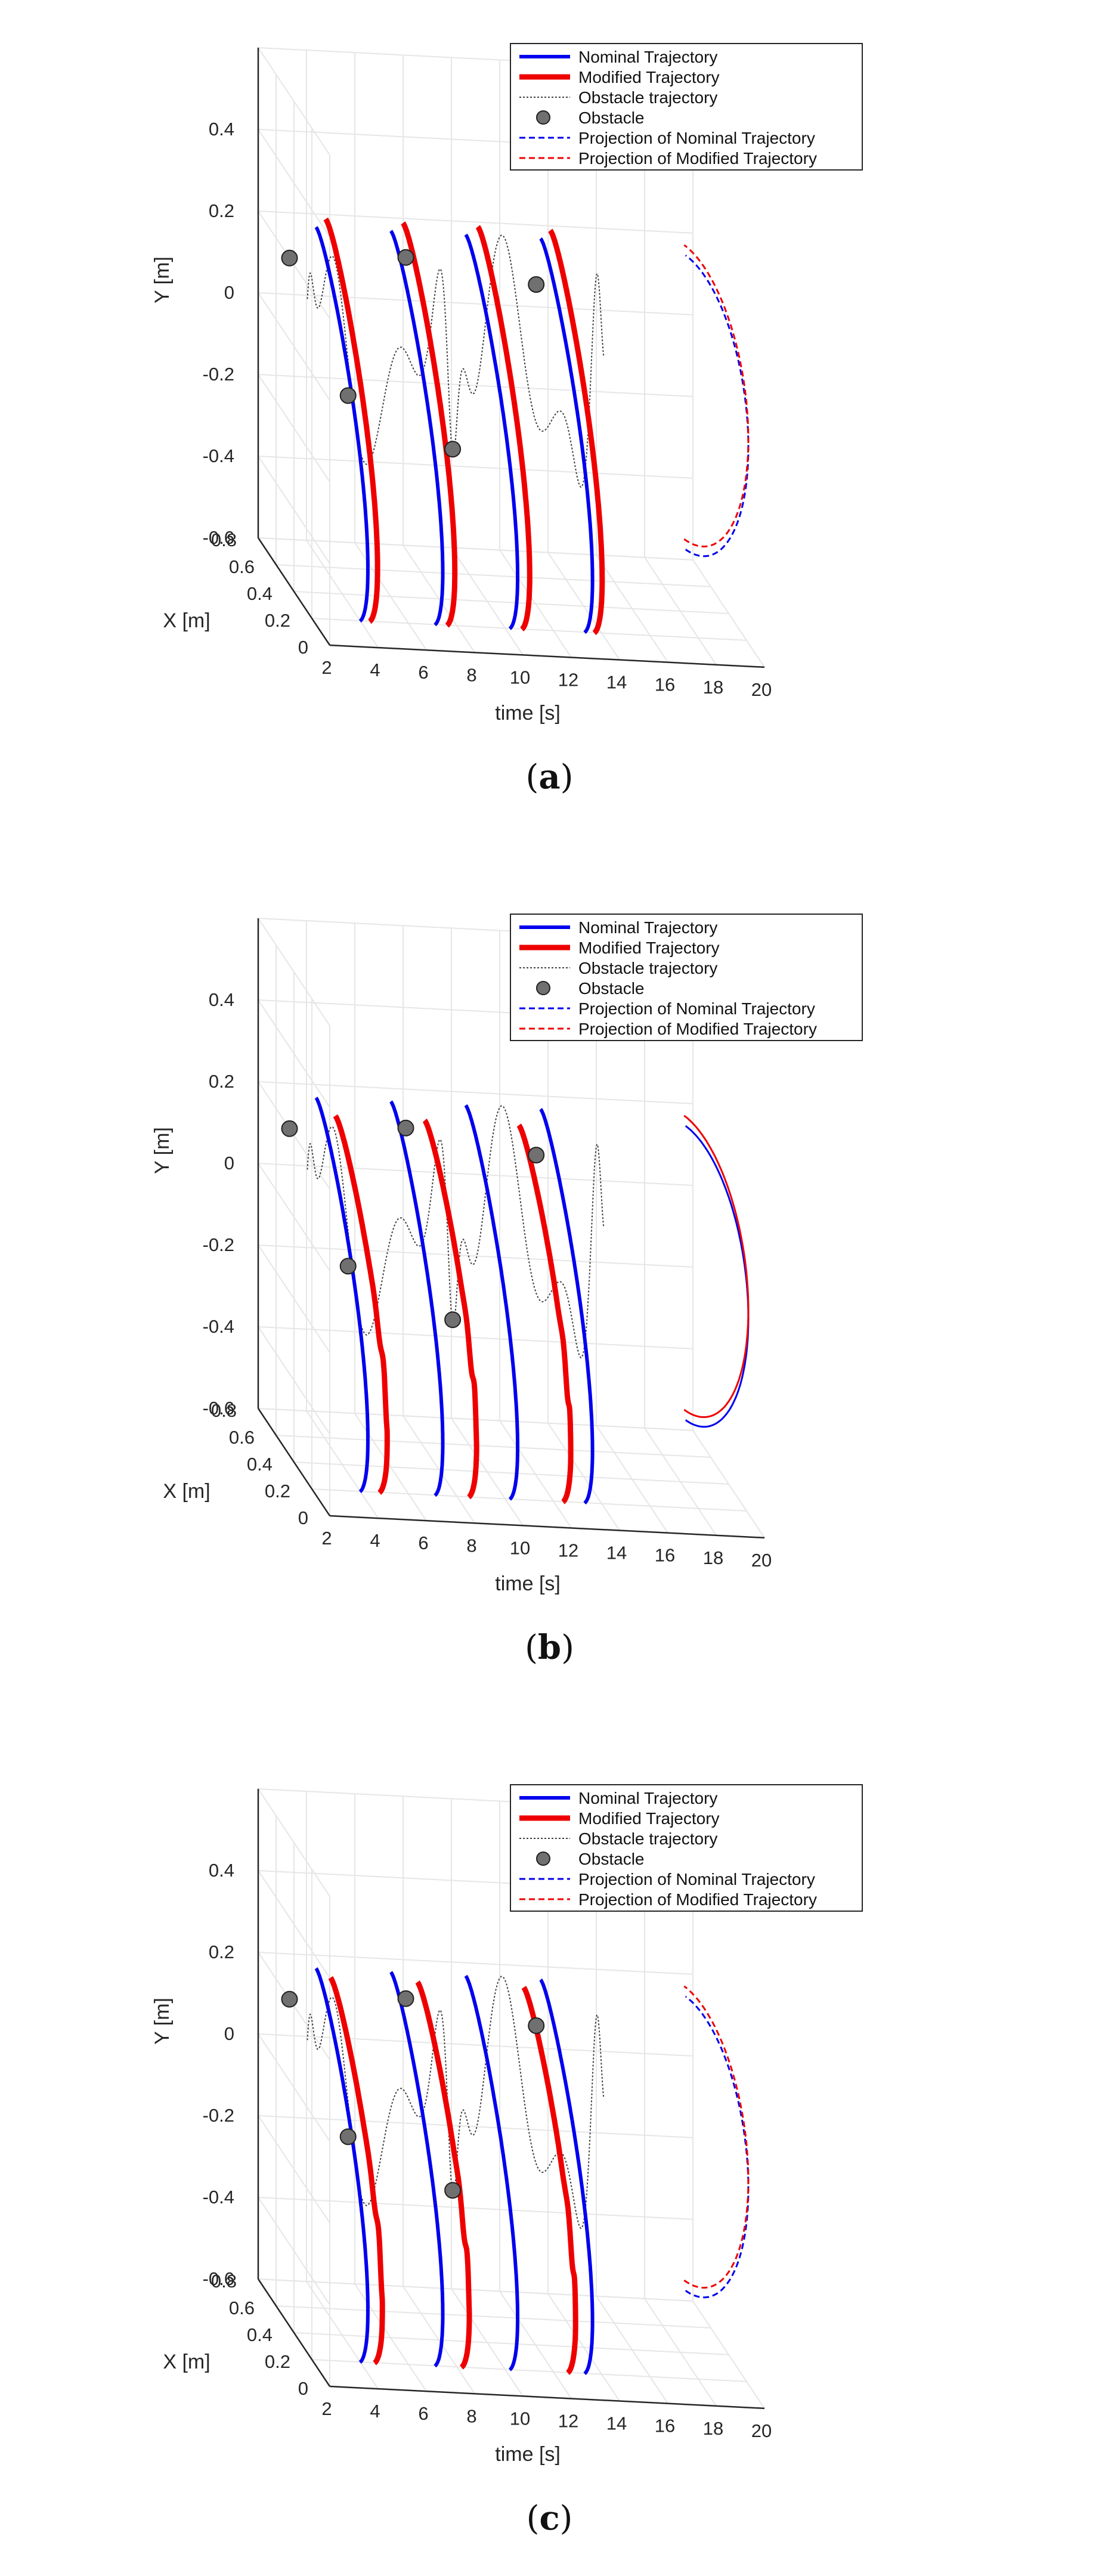 This screenshot has height=2576, width=1099. Describe the element at coordinates (612, 989) in the screenshot. I see `legend-label: Obstacle` at that location.